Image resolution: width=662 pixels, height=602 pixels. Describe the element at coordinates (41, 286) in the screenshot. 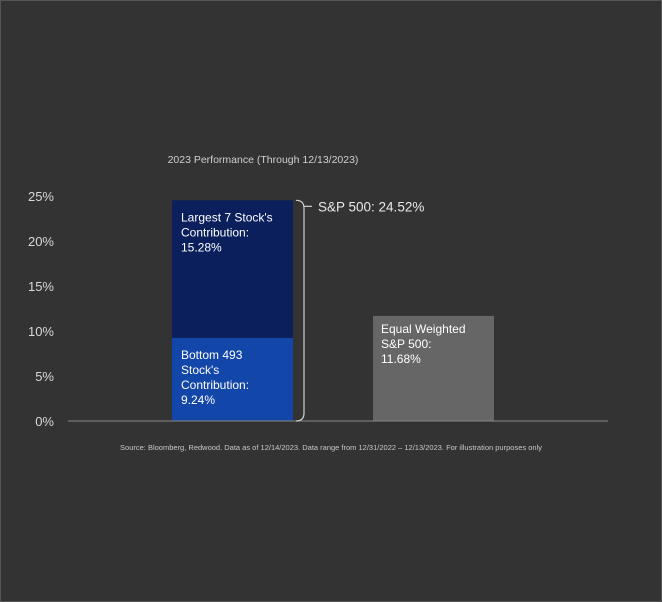

I see `y-tick-label-3: 15%` at that location.